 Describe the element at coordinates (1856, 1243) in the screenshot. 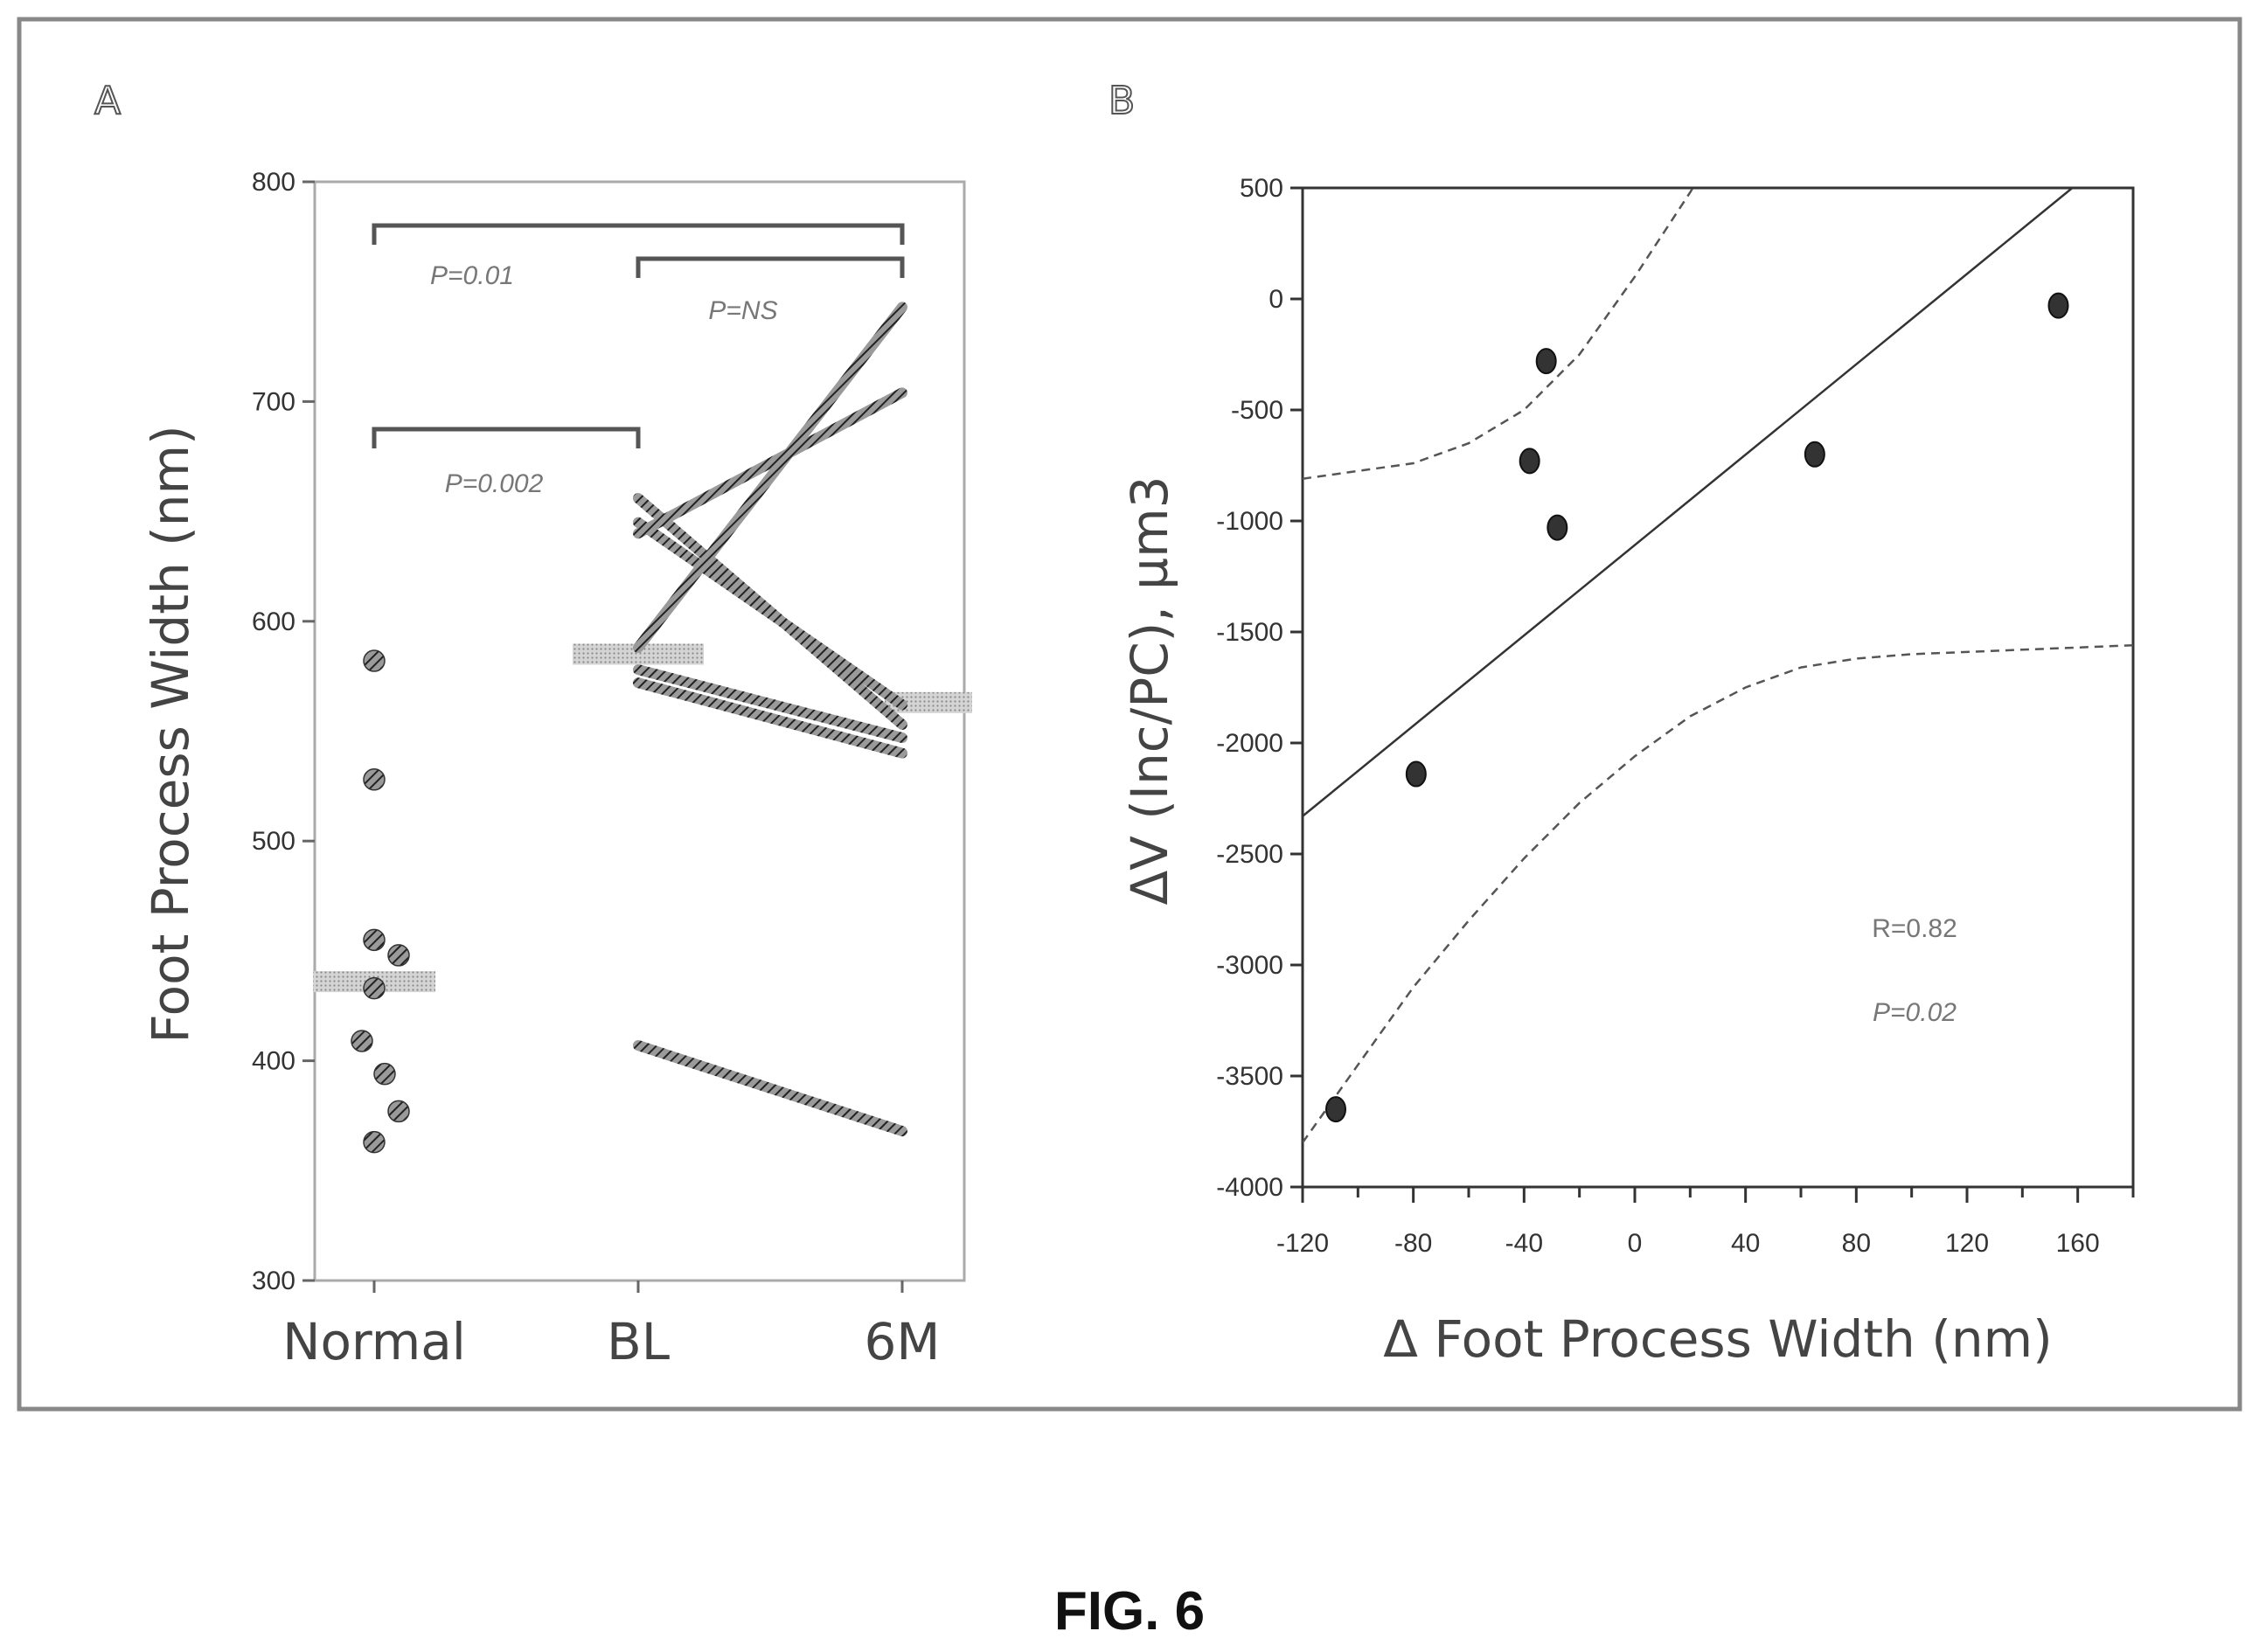

I see `x-tick-label: 80` at that location.